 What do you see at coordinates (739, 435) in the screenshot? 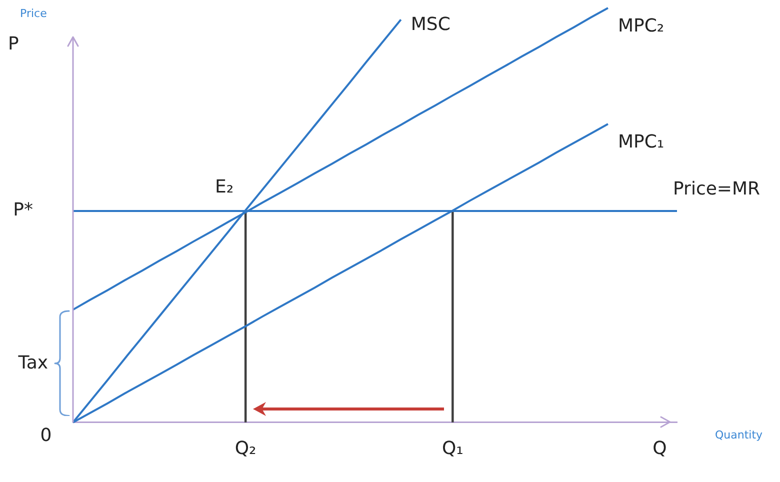
I see `x-axis-title: Quantity` at bounding box center [739, 435].